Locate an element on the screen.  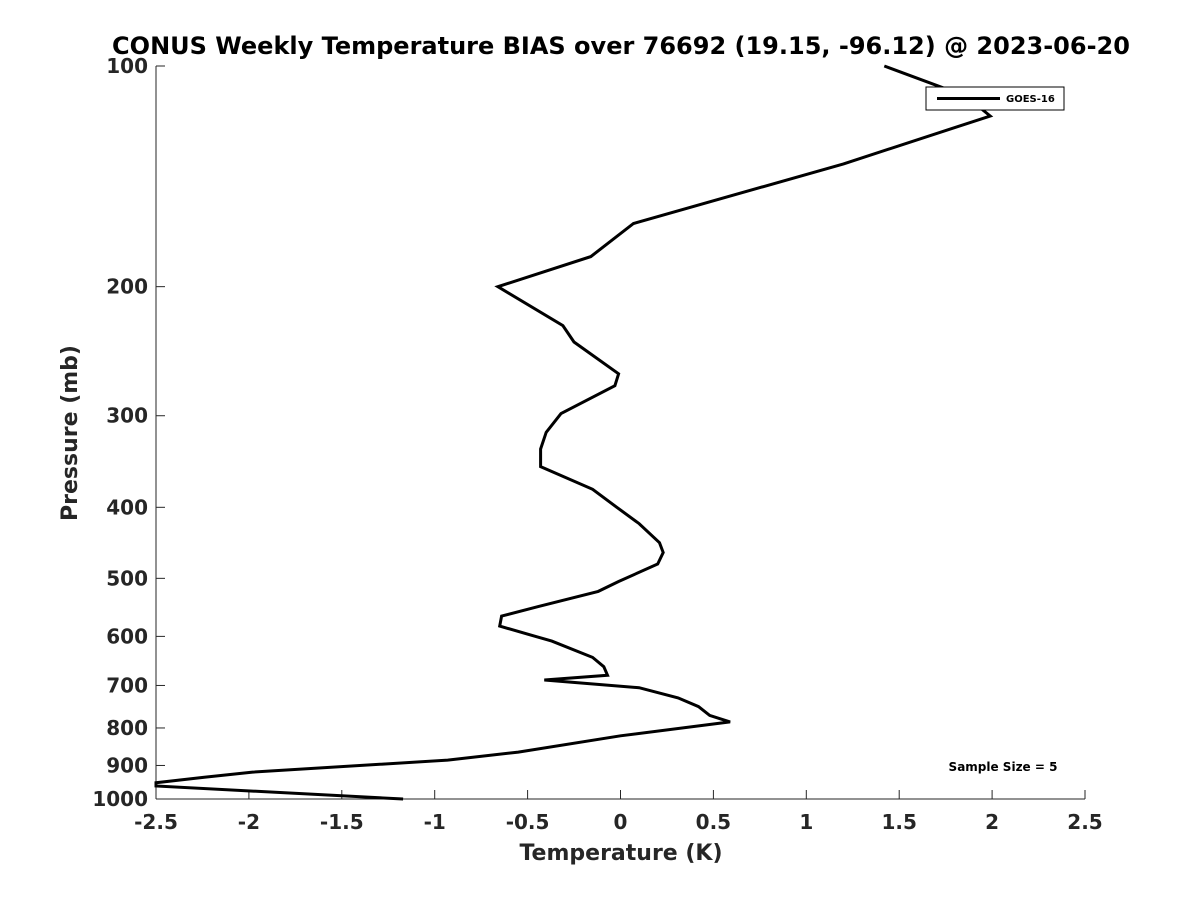
y-tick-label: 200 is located at coordinates (127, 287).